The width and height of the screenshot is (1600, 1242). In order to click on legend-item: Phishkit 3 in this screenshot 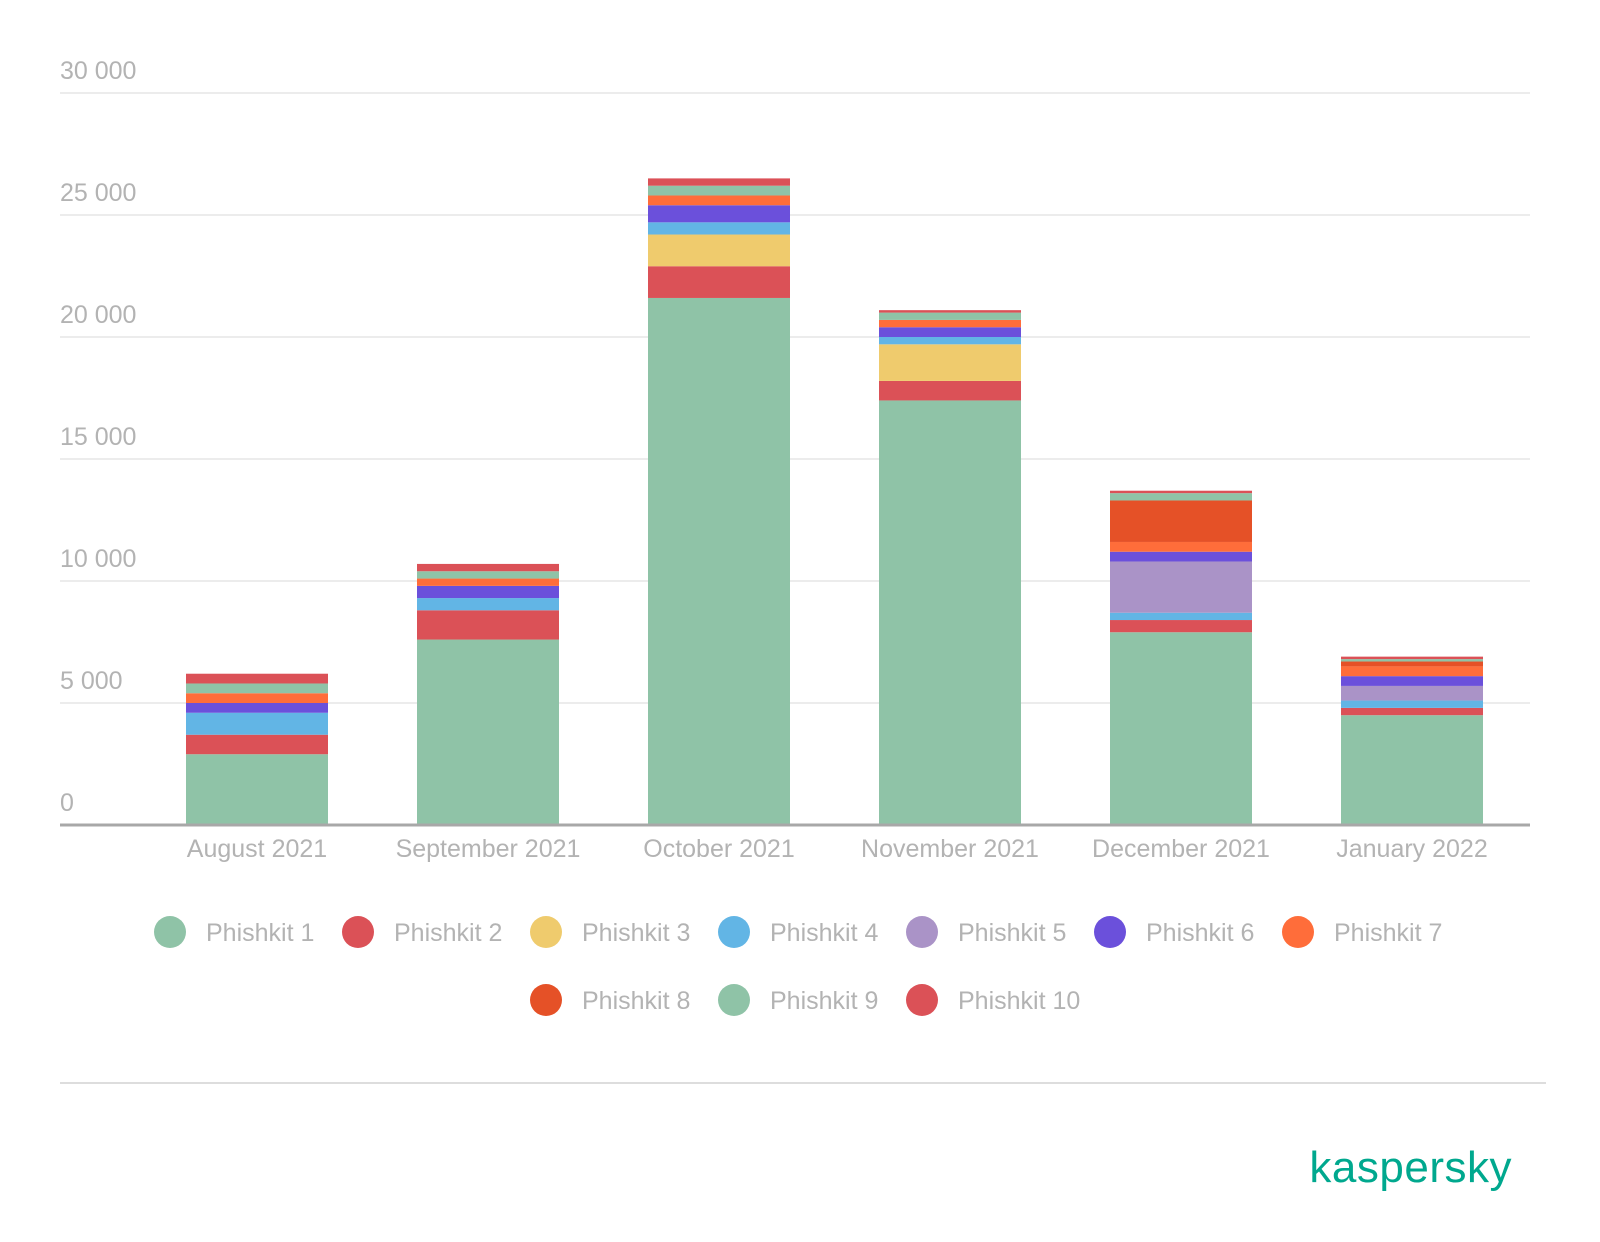, I will do `click(610, 932)`.